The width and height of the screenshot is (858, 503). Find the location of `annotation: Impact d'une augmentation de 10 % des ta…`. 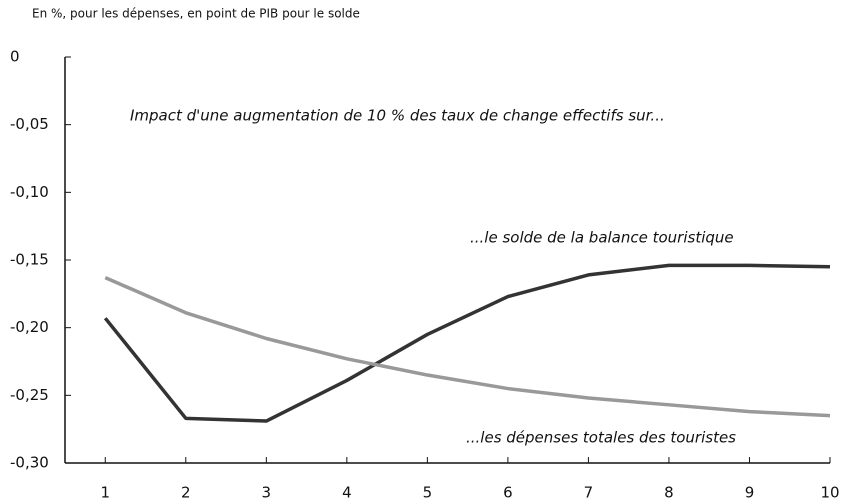

annotation: Impact d'une augmentation de 10 % des ta… is located at coordinates (397, 116).